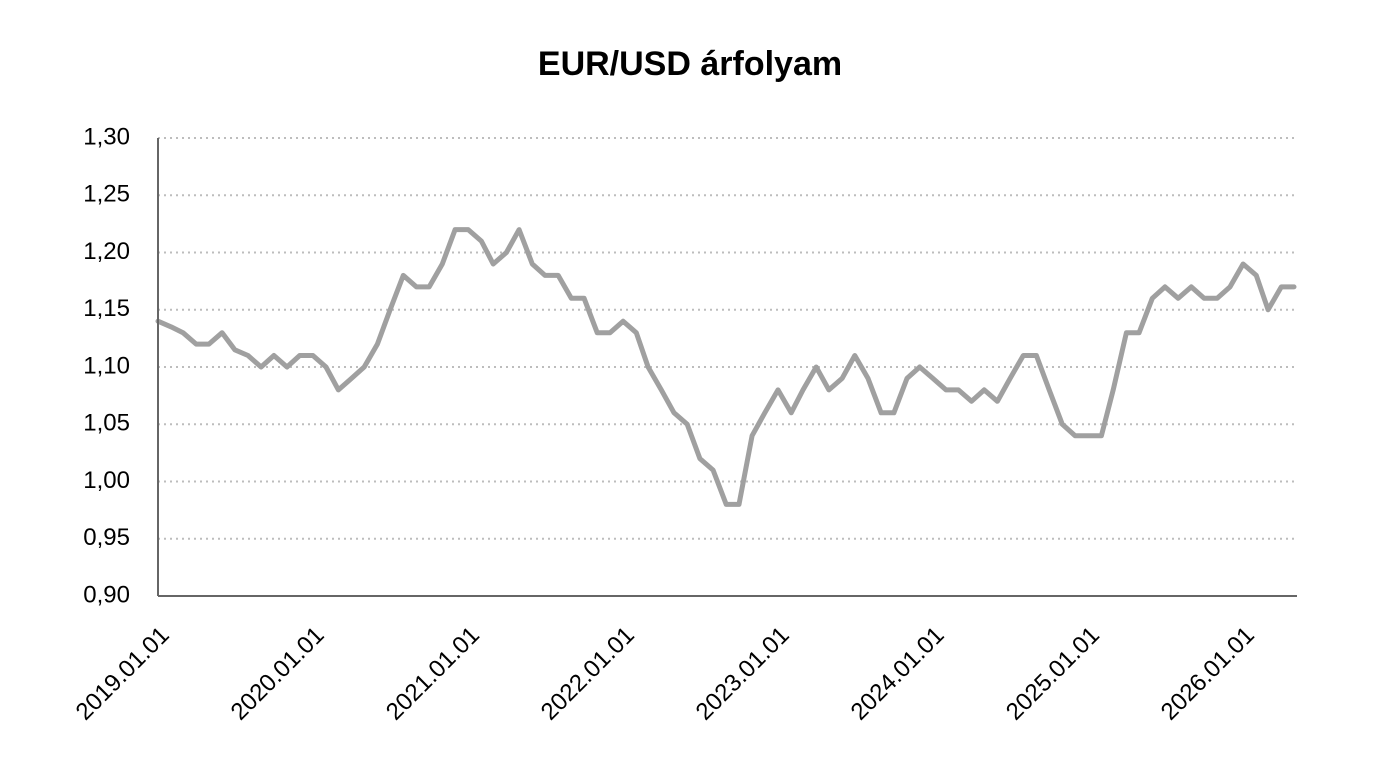  Describe the element at coordinates (106, 365) in the screenshot. I see `y-tick-label: 1,10` at that location.